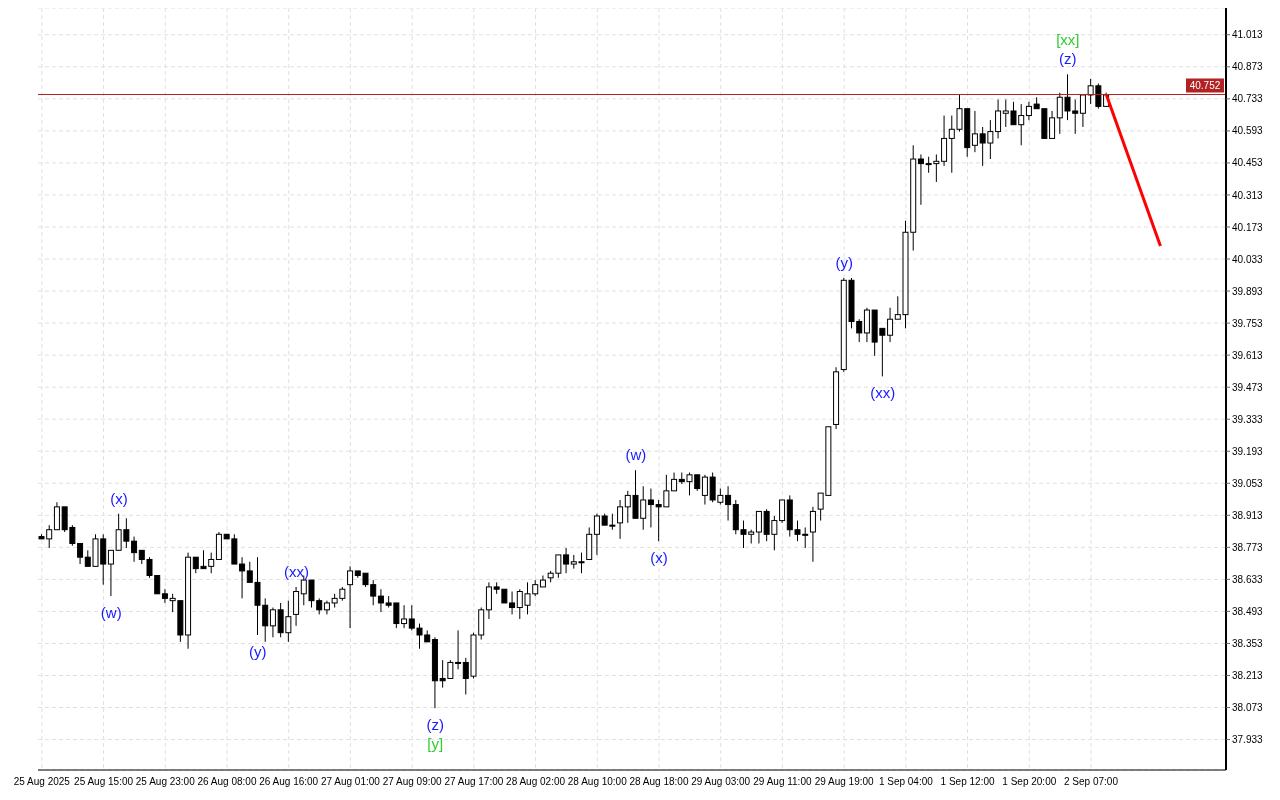  Describe the element at coordinates (659, 782) in the screenshot. I see `x-tick-label: 28 Aug 18:00` at that location.